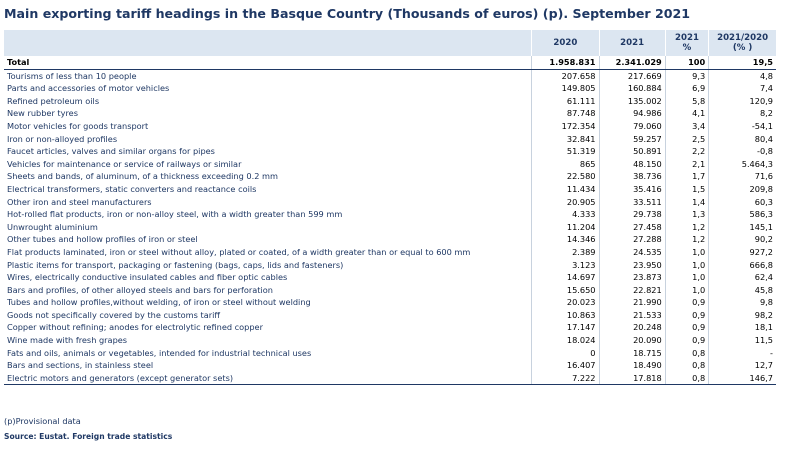  Describe the element at coordinates (88, 88) in the screenshot. I see `row-label: Parts and accessories of motor vehicles` at that location.